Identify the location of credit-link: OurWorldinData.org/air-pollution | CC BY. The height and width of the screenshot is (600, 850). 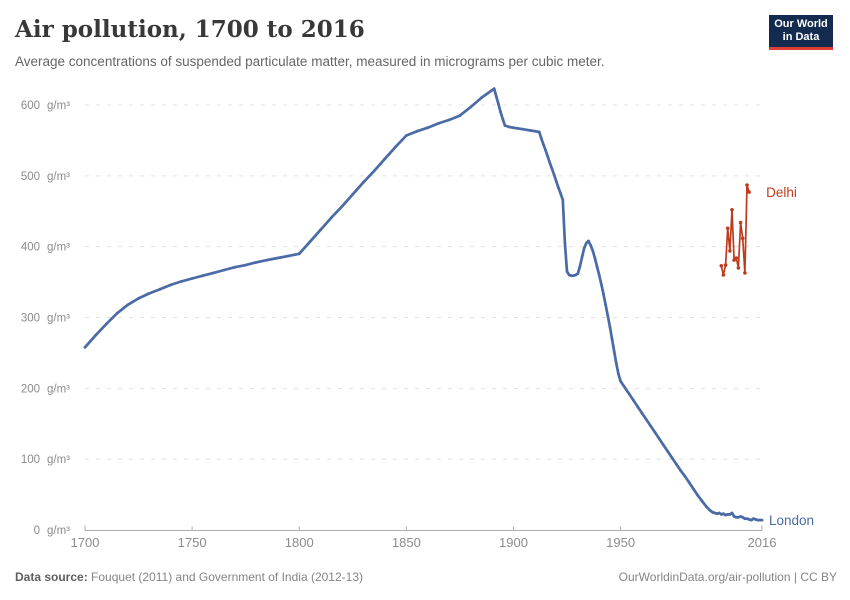
(727, 577).